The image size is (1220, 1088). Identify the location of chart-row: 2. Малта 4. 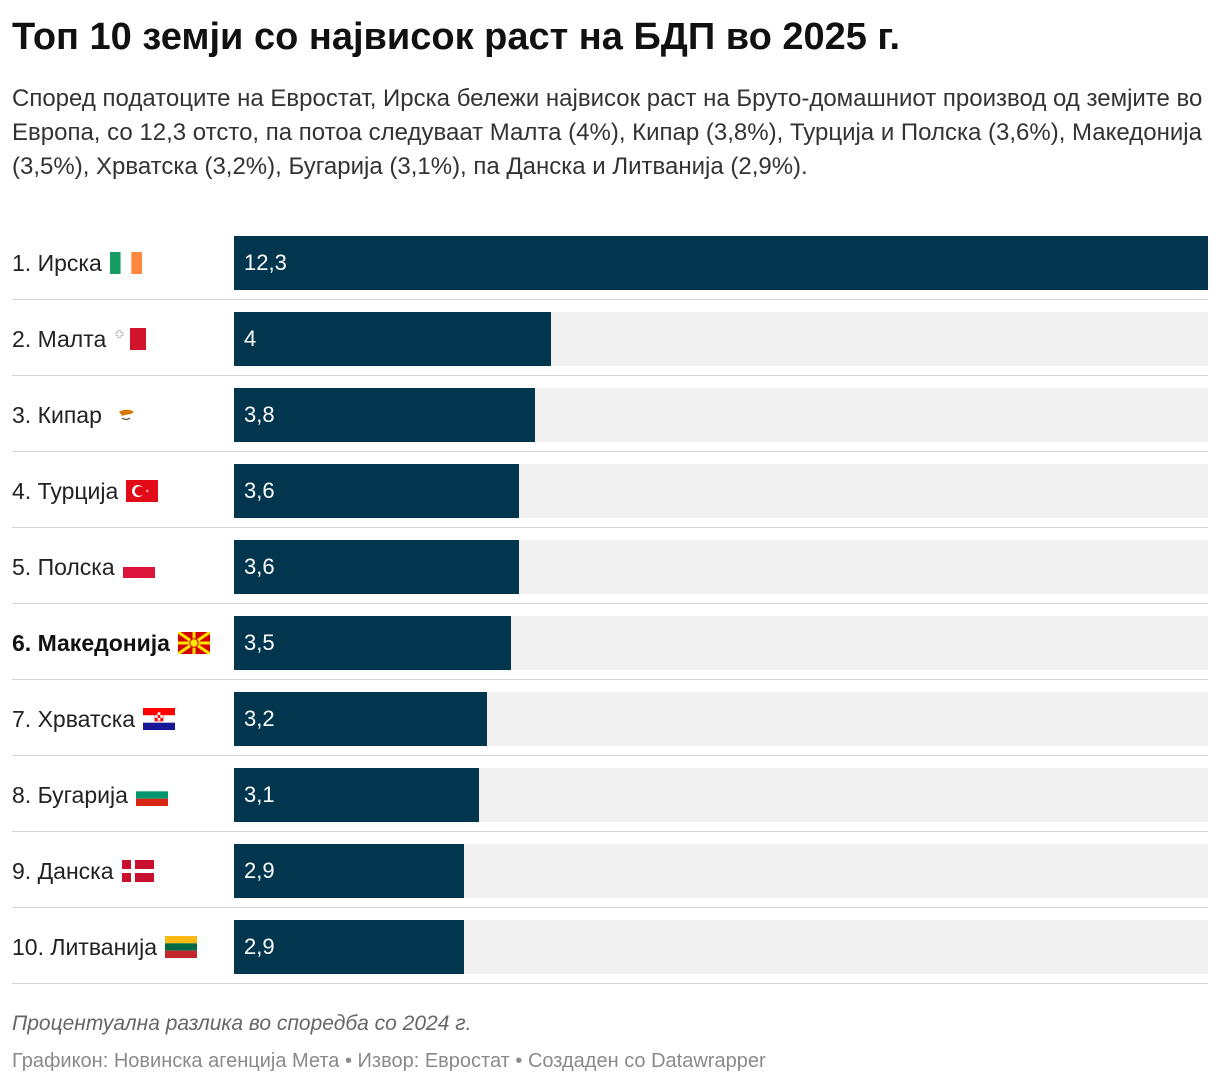
(610, 338).